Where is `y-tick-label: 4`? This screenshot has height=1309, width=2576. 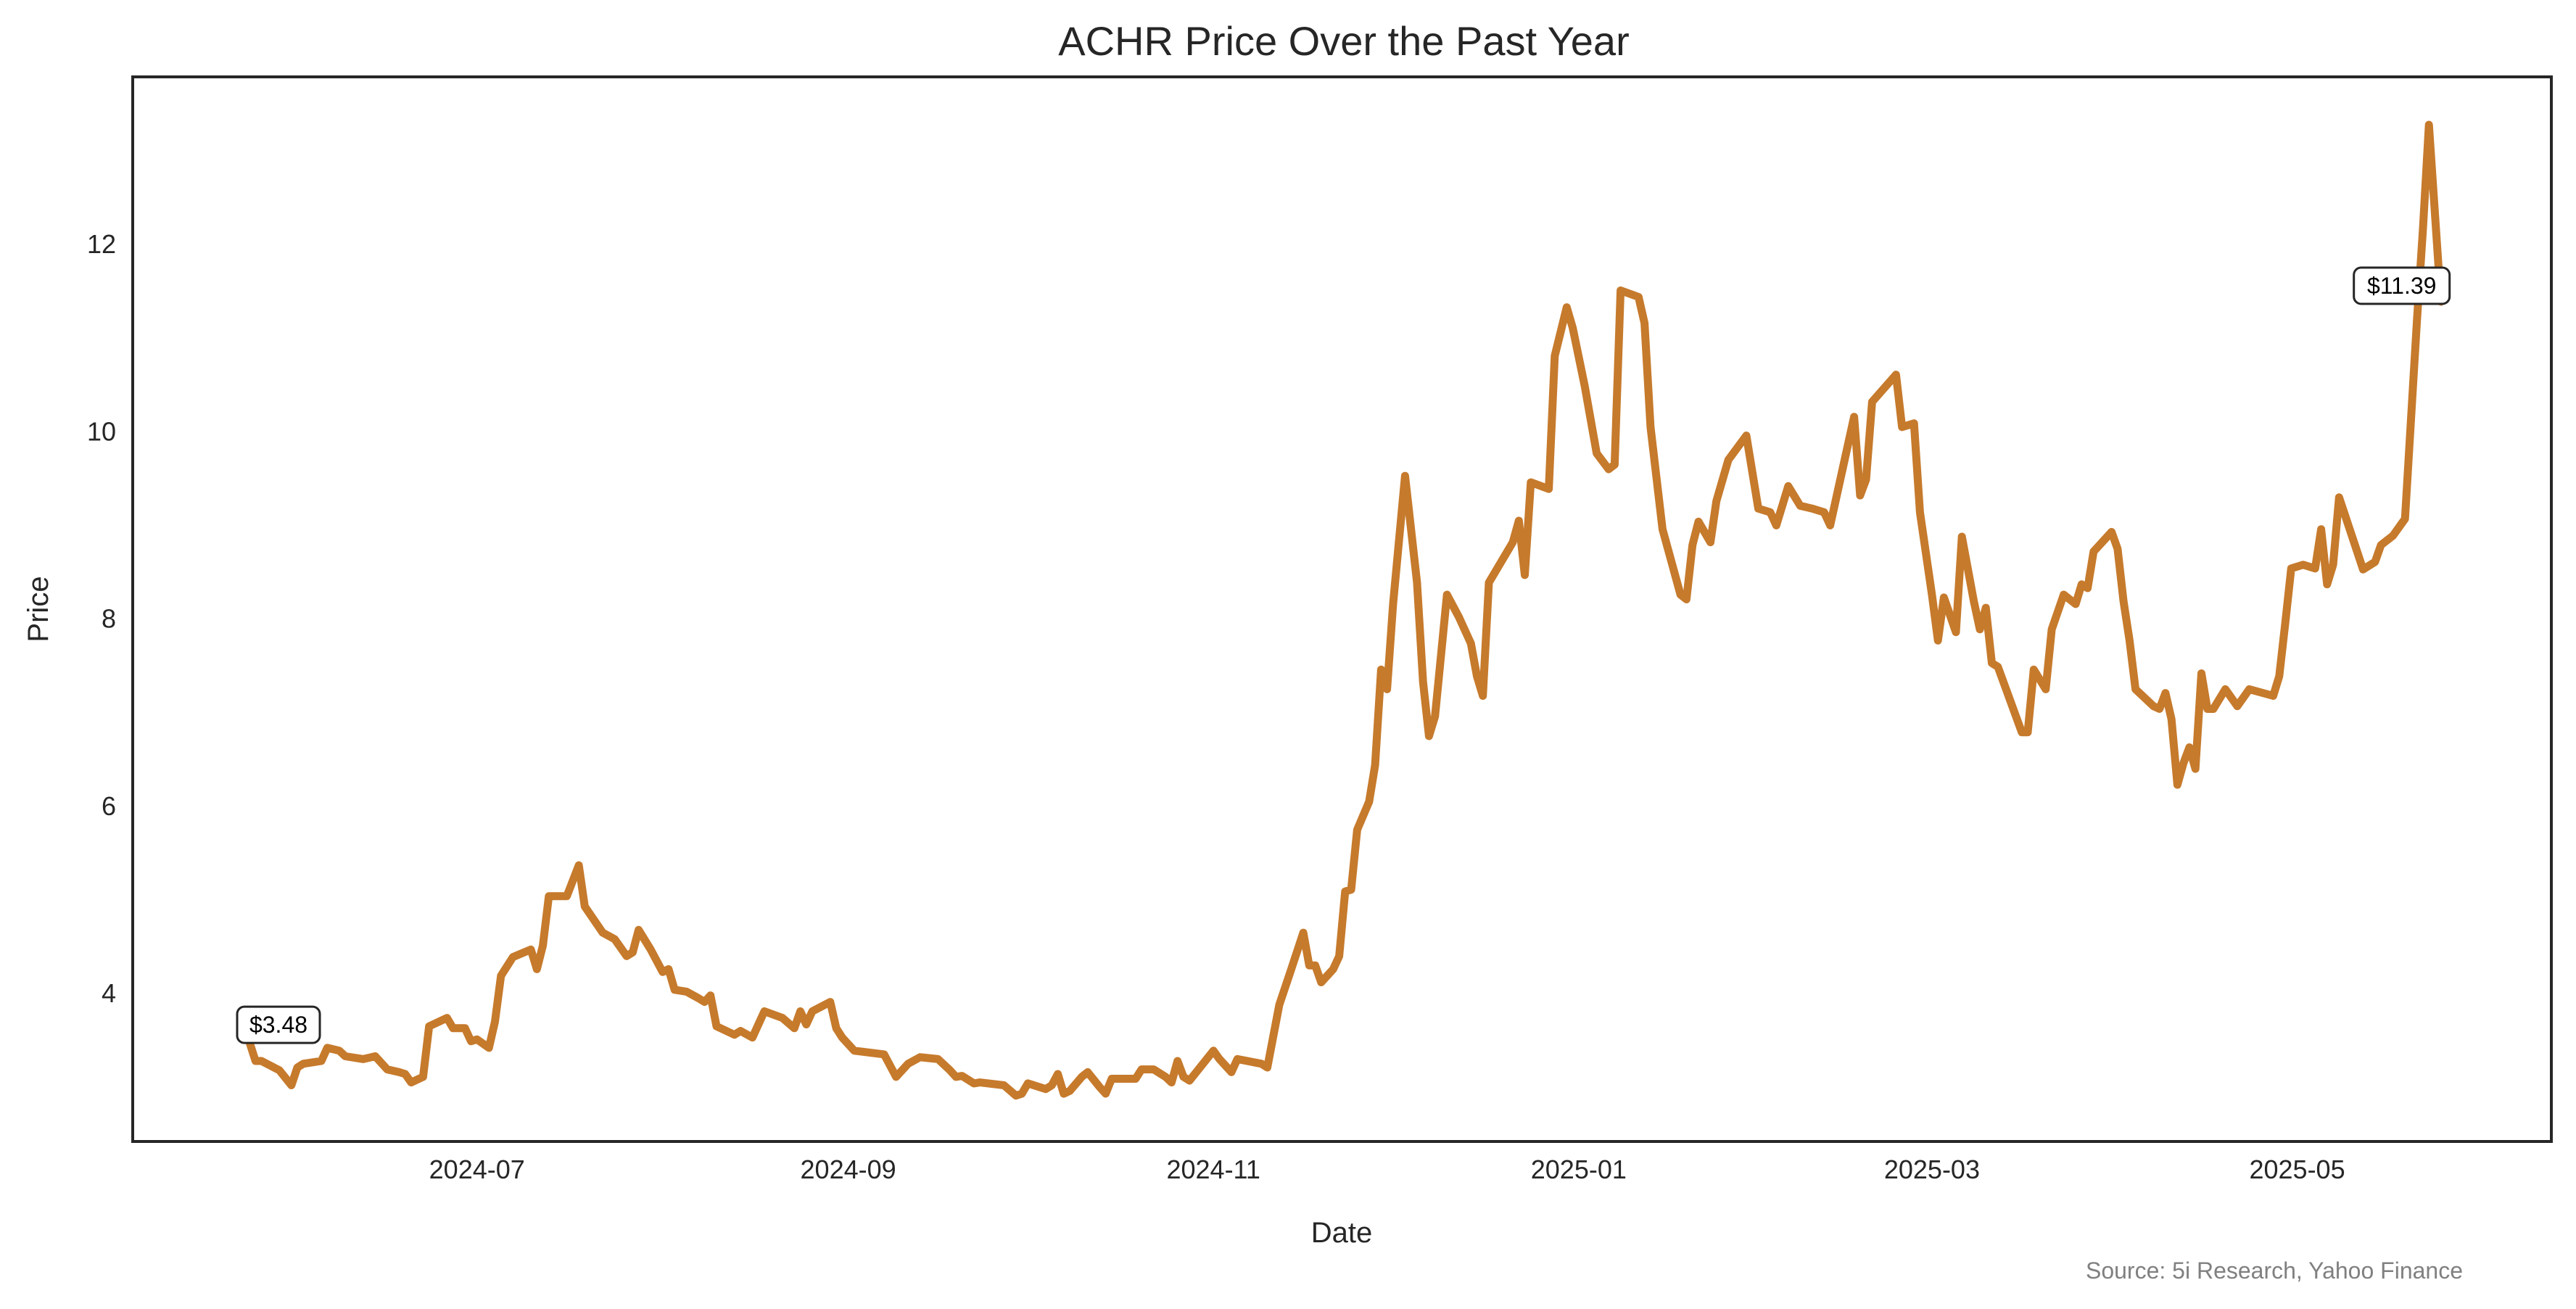 y-tick-label: 4 is located at coordinates (109, 993).